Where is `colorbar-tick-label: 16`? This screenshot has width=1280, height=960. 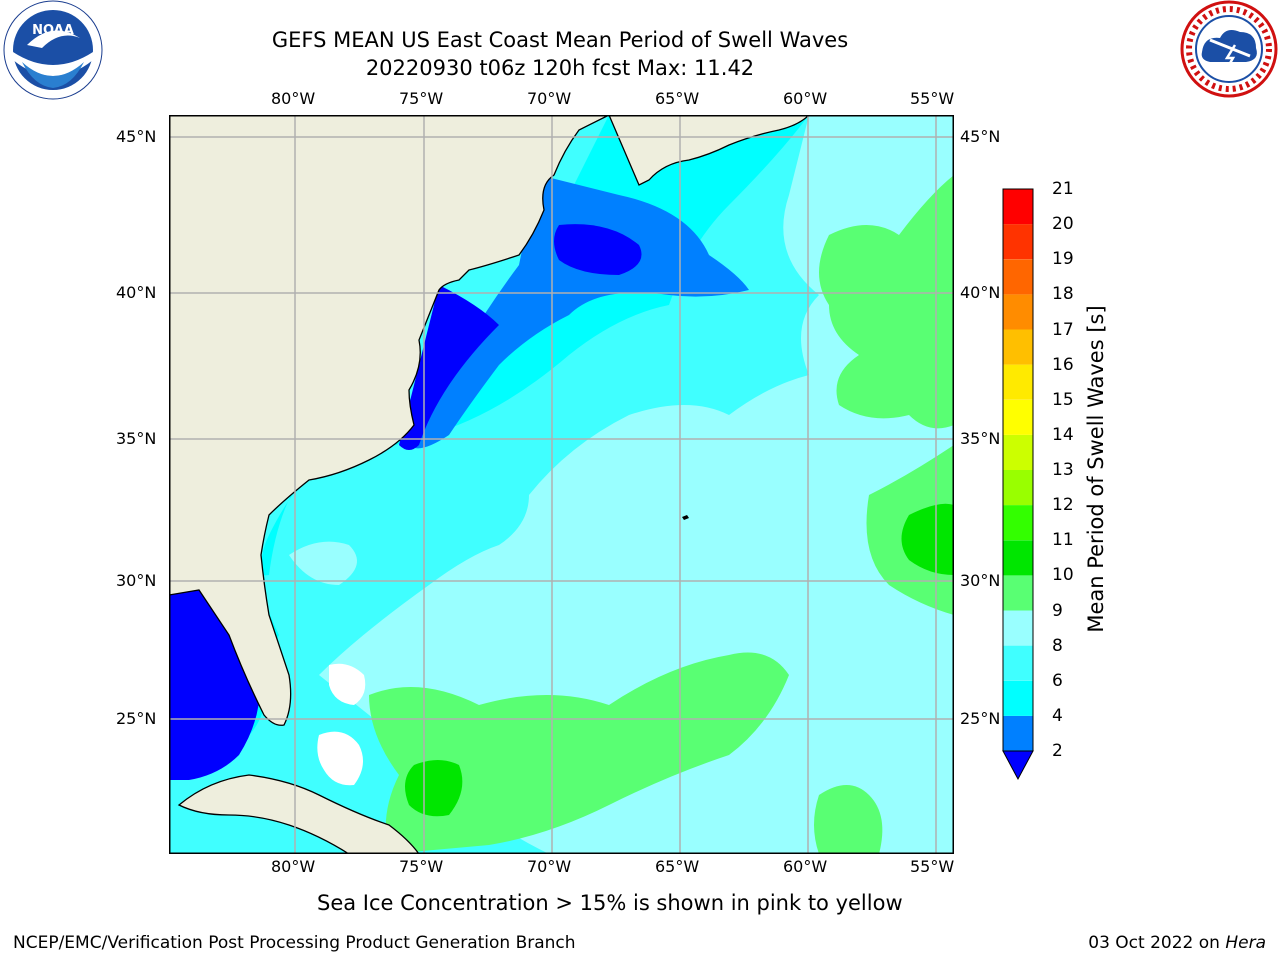
colorbar-tick-label: 16 is located at coordinates (1063, 364).